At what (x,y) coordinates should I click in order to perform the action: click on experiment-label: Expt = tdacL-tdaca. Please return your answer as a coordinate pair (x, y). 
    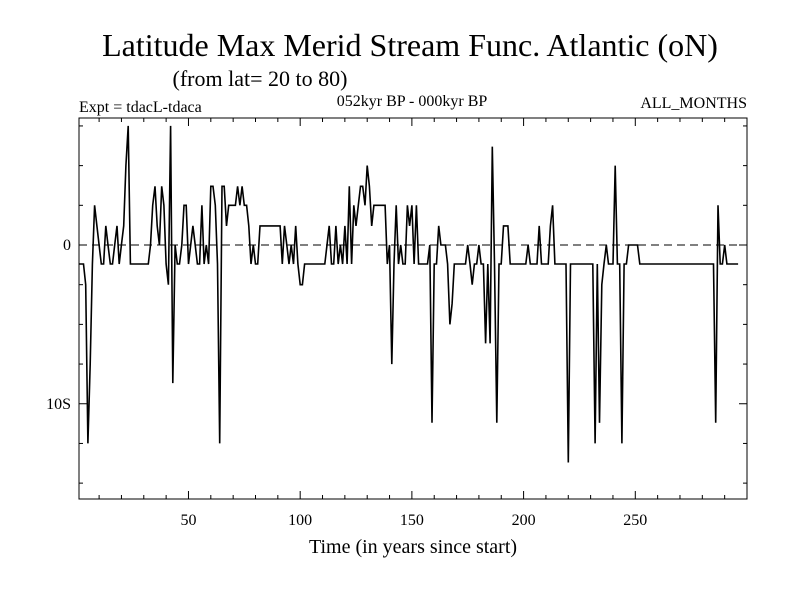
    Looking at the image, I should click on (140, 107).